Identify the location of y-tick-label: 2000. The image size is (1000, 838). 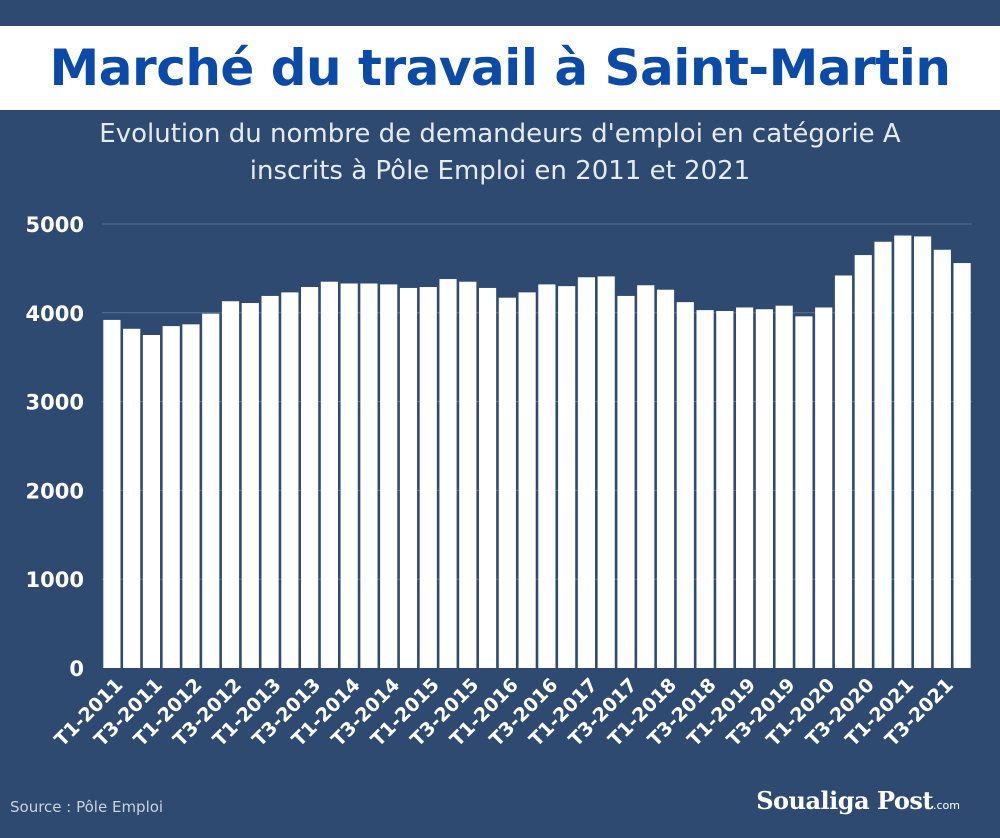
(55, 491).